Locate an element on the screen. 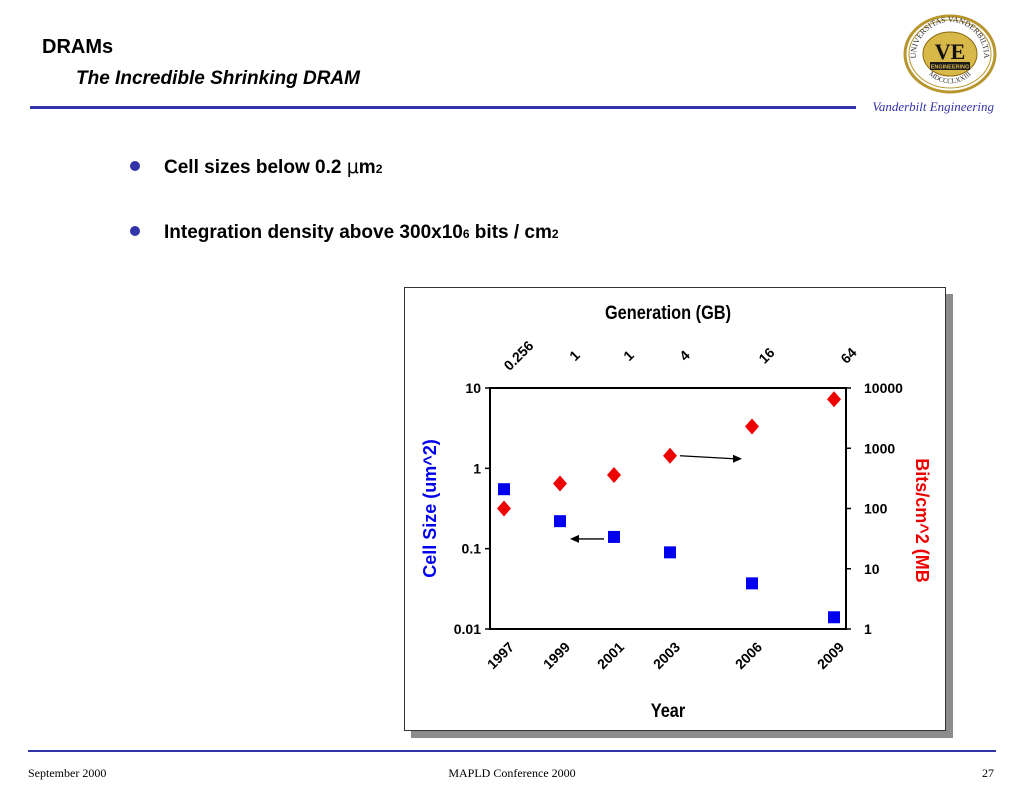 The image size is (1024, 791). x-tick-label: 2009 is located at coordinates (830, 655).